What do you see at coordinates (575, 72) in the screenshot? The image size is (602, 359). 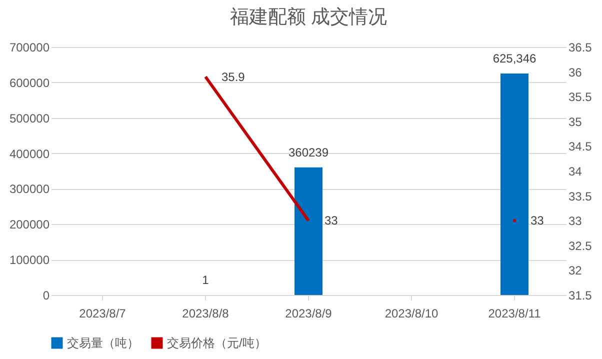 I see `y2-tick-label: 36` at bounding box center [575, 72].